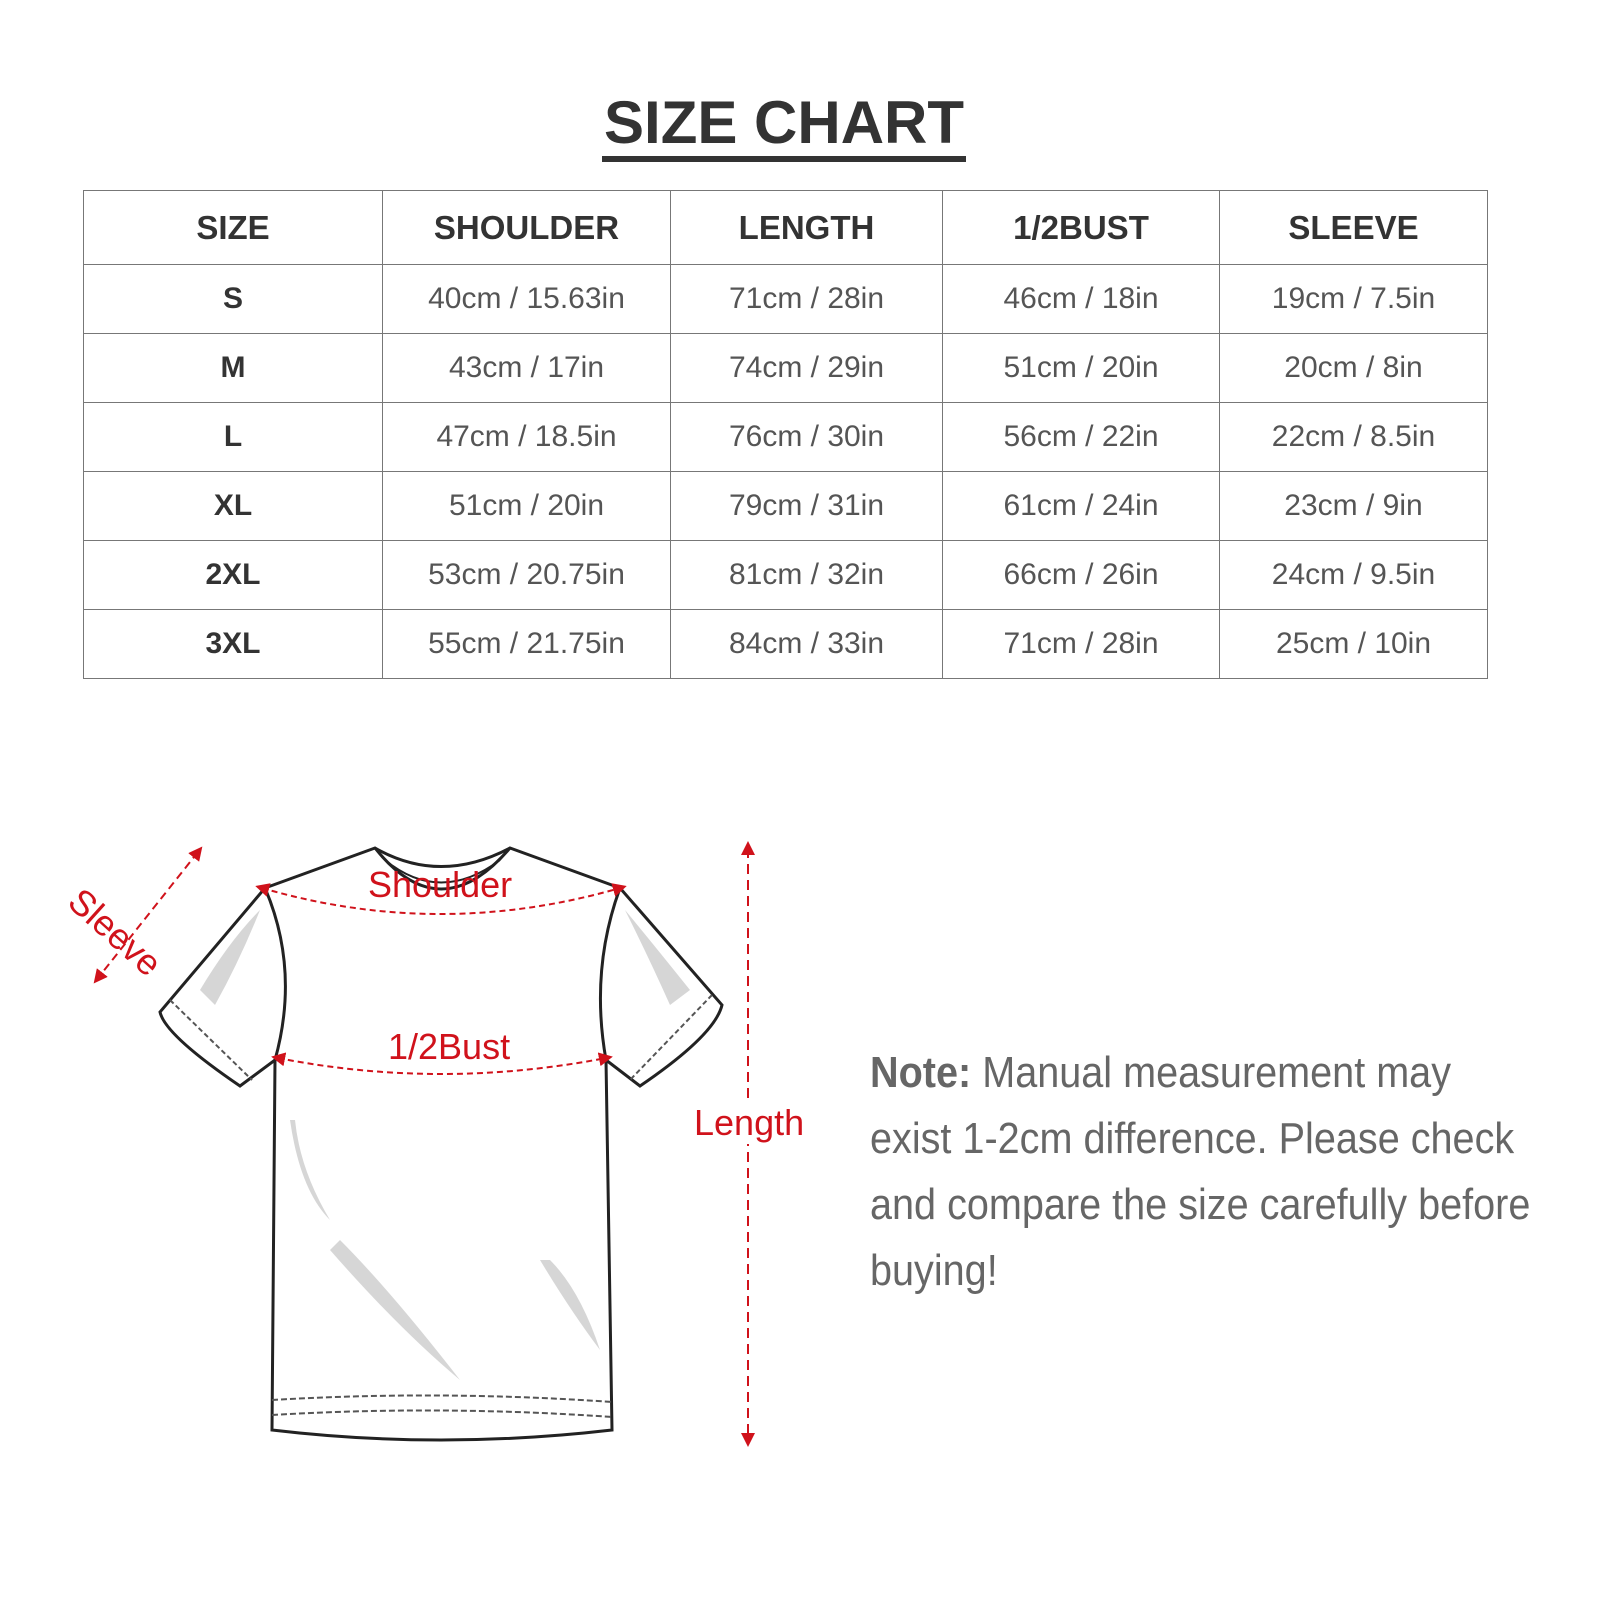 Image resolution: width=1600 pixels, height=1600 pixels. Describe the element at coordinates (233, 368) in the screenshot. I see `size-cell: M` at that location.